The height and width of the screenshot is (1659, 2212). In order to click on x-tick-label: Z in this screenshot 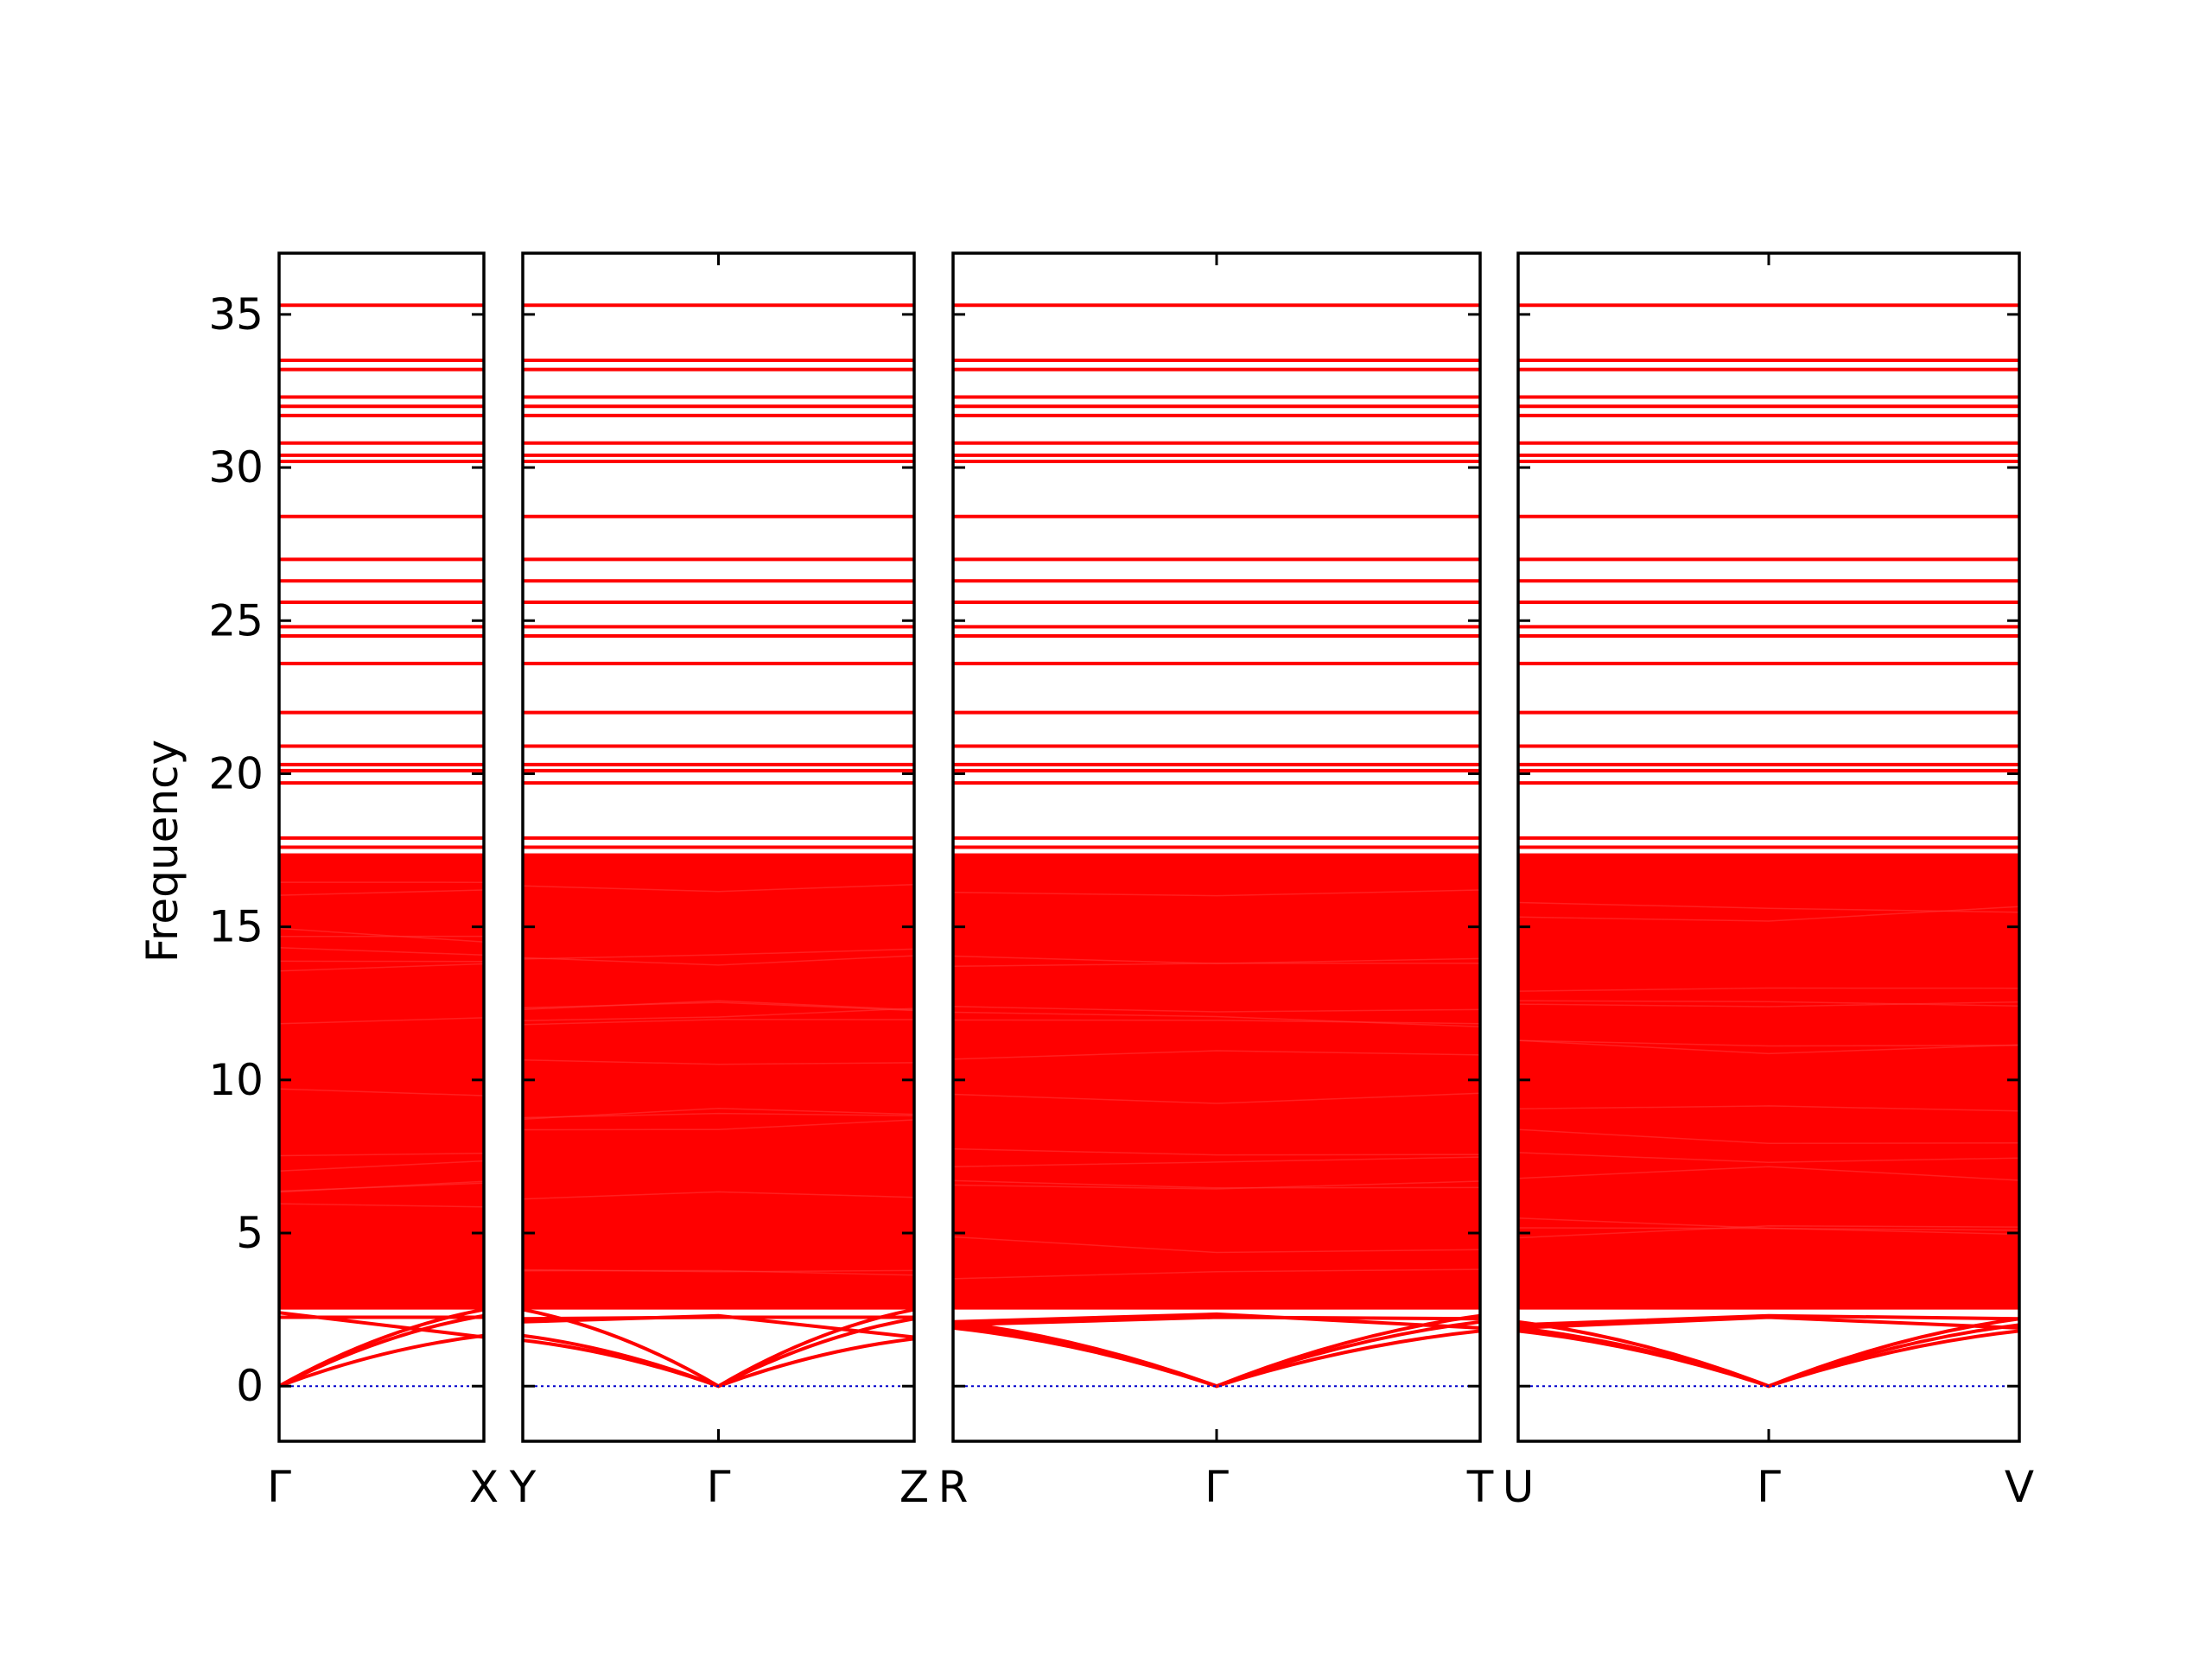, I will do `click(914, 1487)`.